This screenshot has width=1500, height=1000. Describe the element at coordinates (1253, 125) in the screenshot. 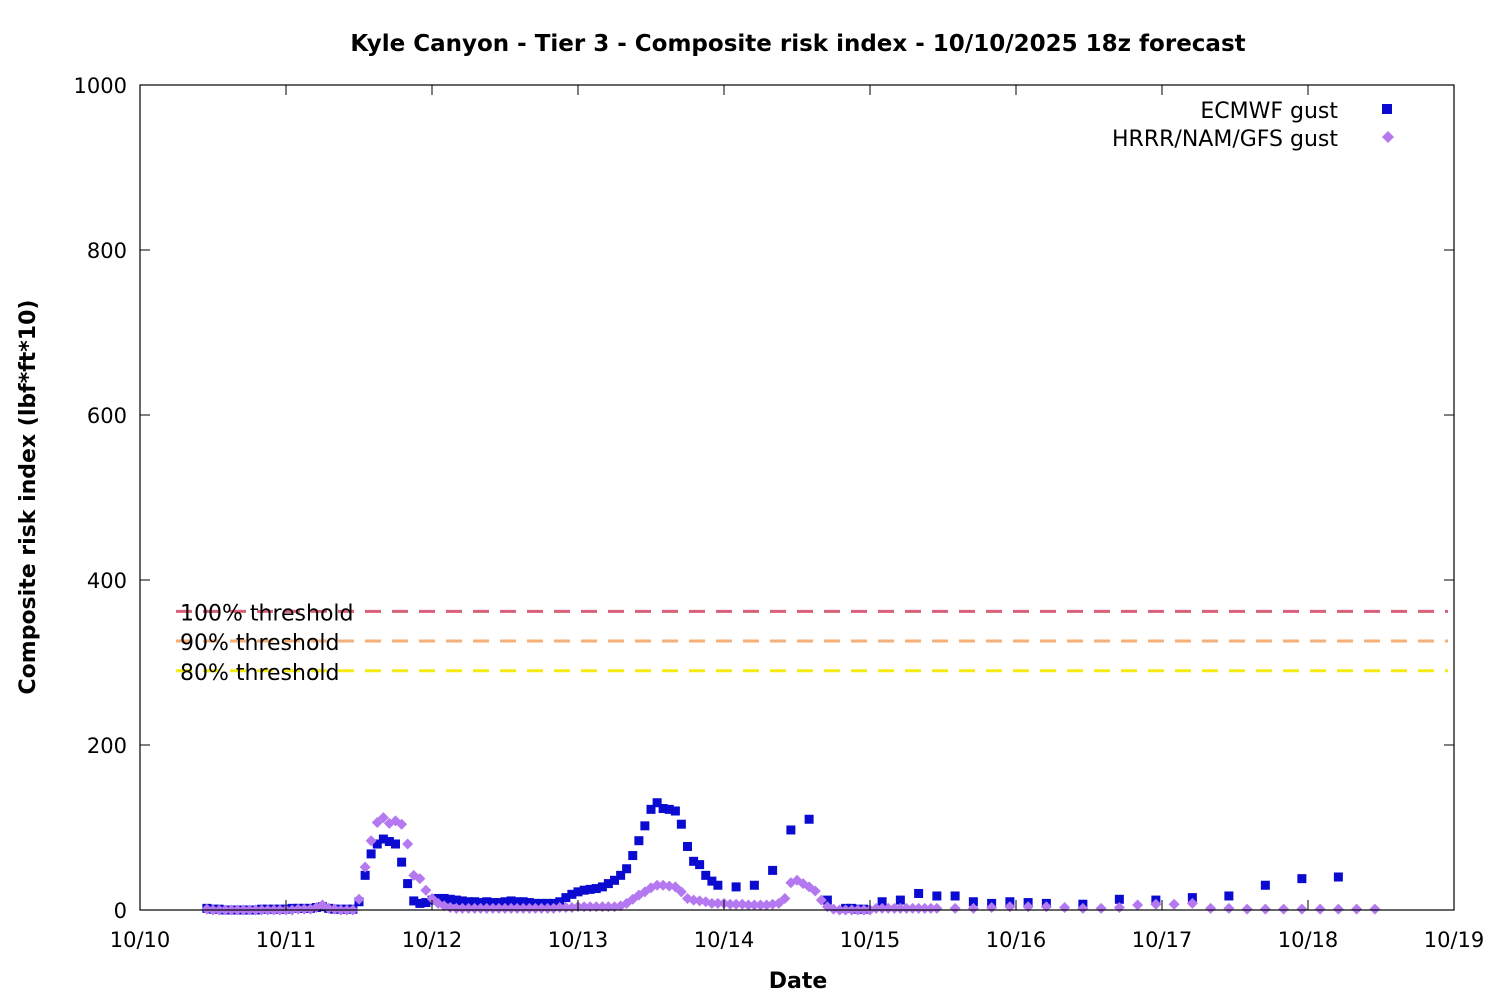

I see `legend: ECMWF gust HRRR/NAM/GFS gust` at that location.